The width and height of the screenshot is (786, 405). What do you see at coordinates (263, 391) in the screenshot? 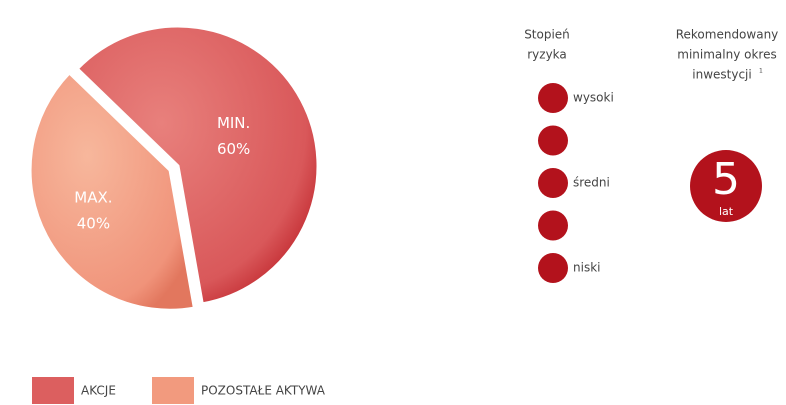
I see `legend-label: POZOSTAŁE AKTYWA` at bounding box center [263, 391].